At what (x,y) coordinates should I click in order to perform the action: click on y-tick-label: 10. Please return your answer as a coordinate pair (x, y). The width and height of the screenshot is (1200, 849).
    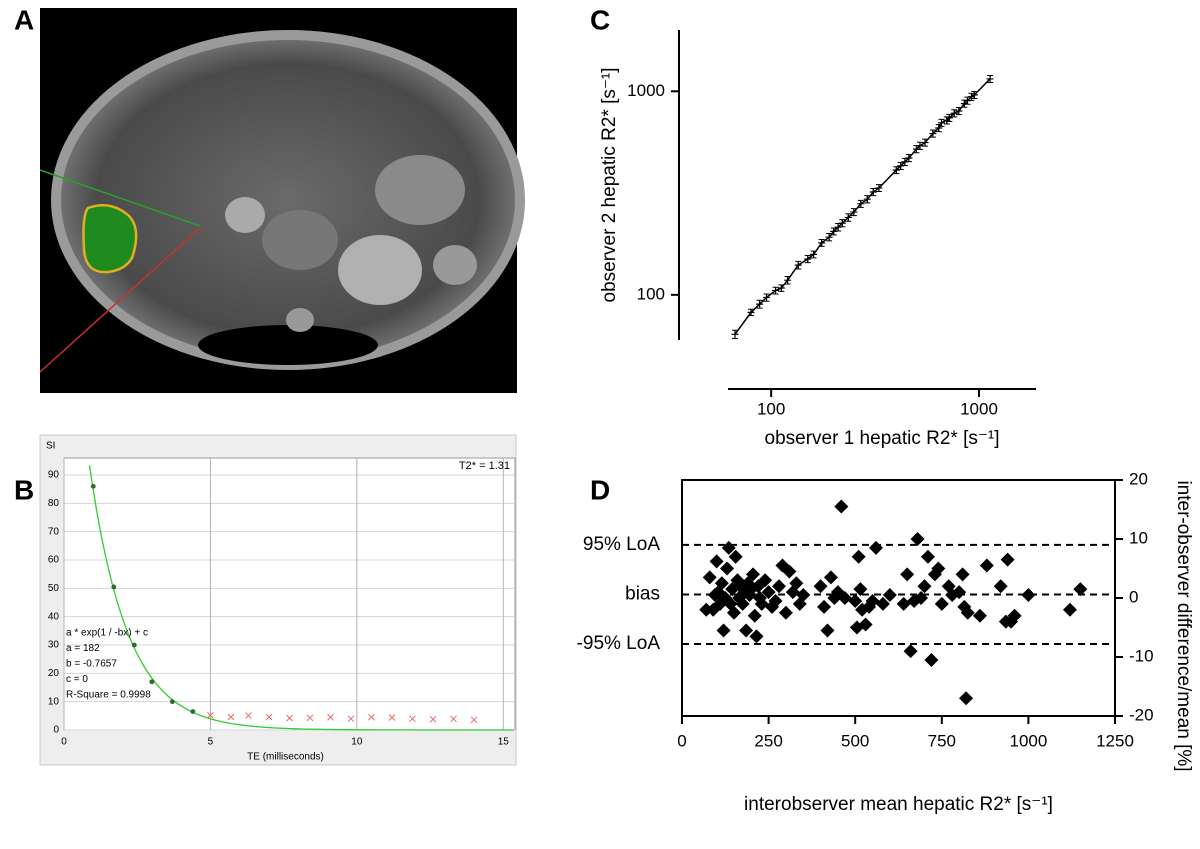
    Looking at the image, I should click on (1138, 537).